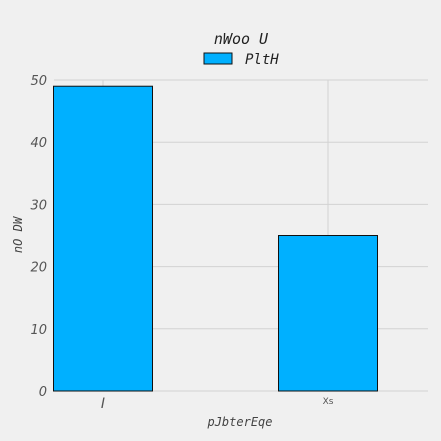 This screenshot has width=441, height=441. I want to click on legend: nWoo U PltH, so click(241, 49).